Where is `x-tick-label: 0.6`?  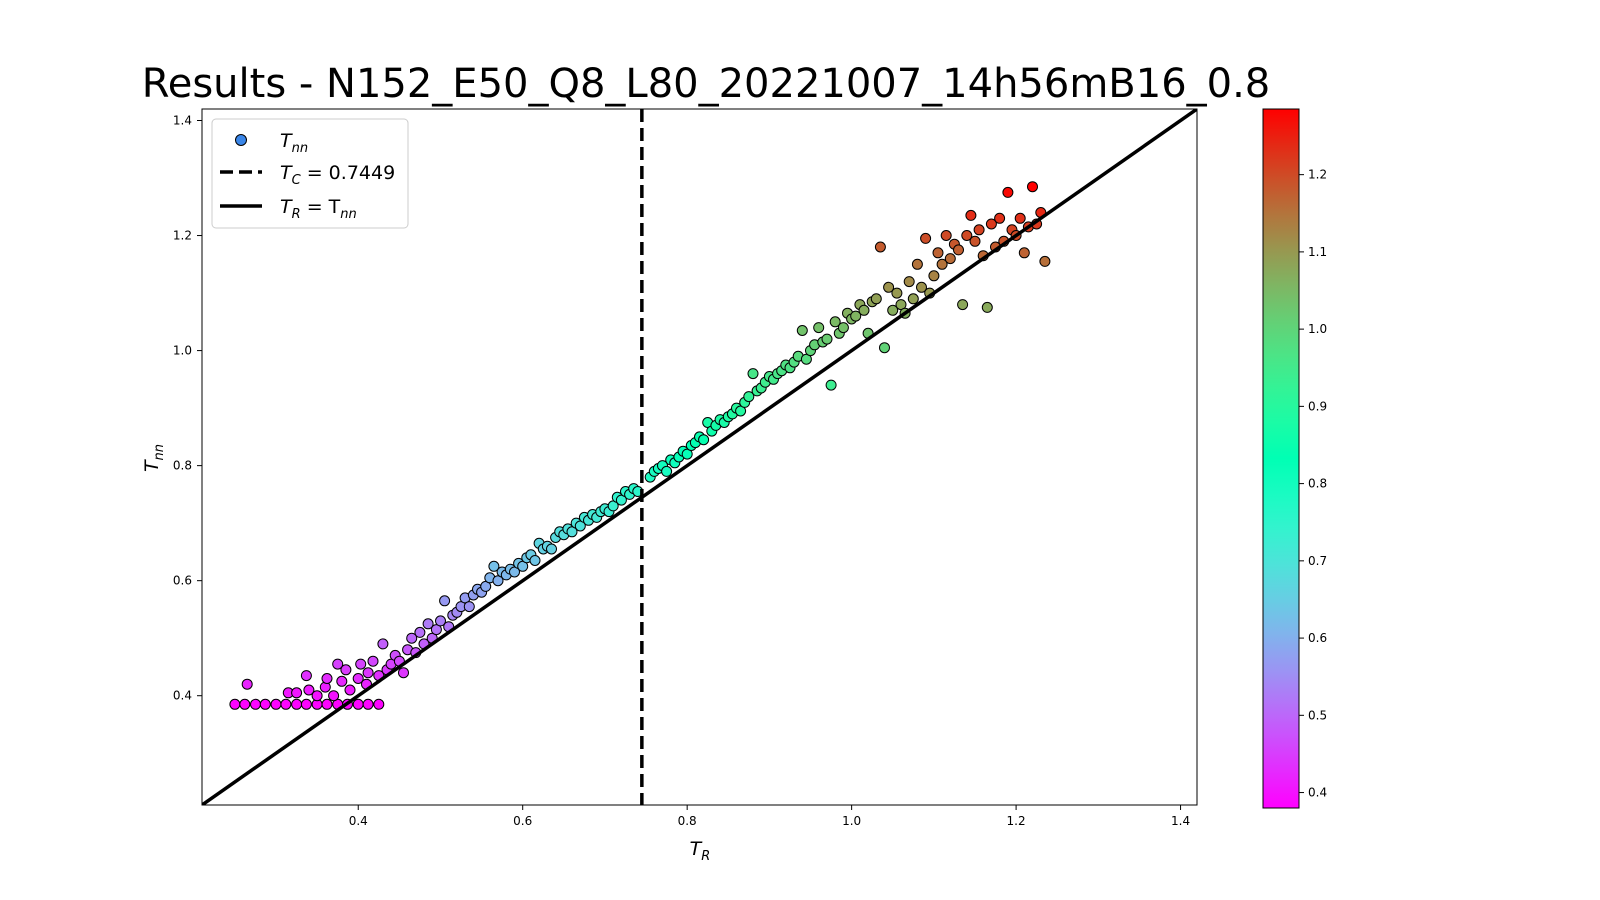
x-tick-label: 0.6 is located at coordinates (522, 821).